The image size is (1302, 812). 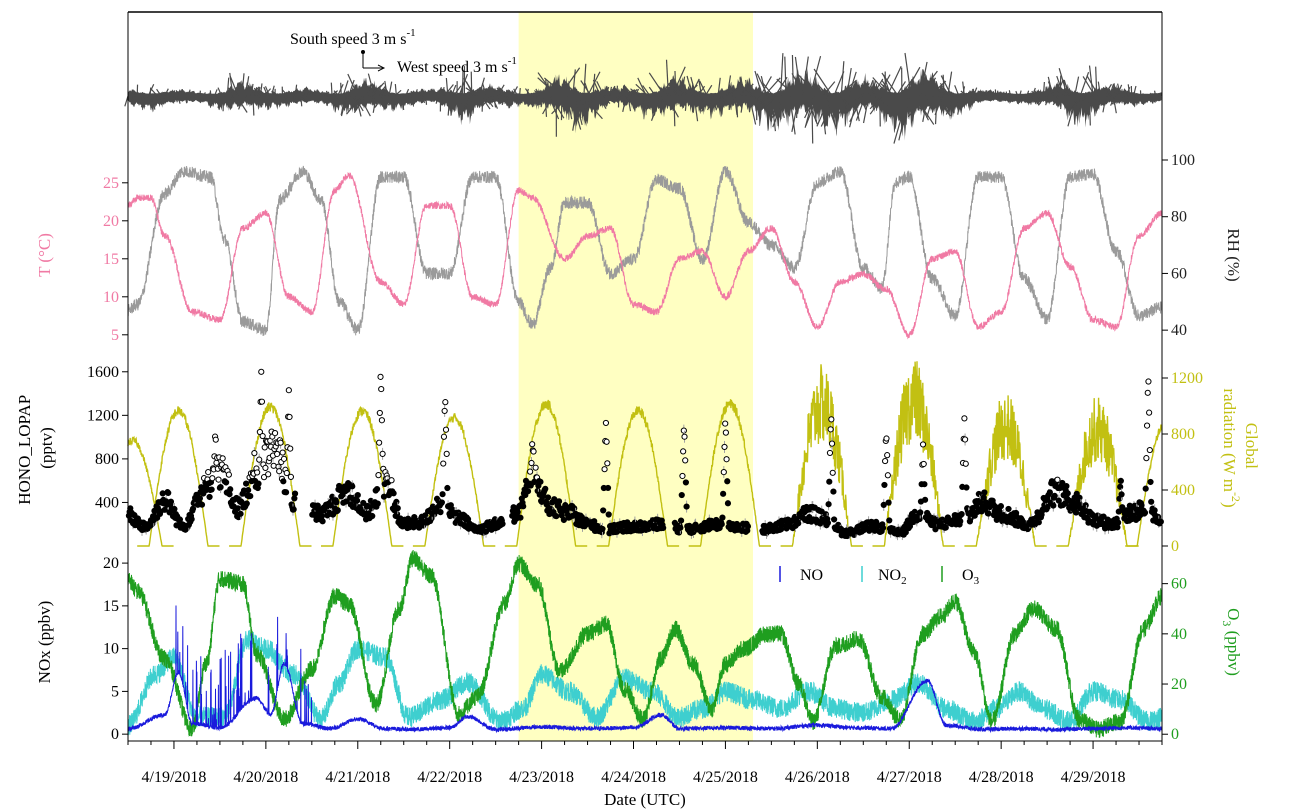 I want to click on wind-scale-arrows, so click(x=373, y=61).